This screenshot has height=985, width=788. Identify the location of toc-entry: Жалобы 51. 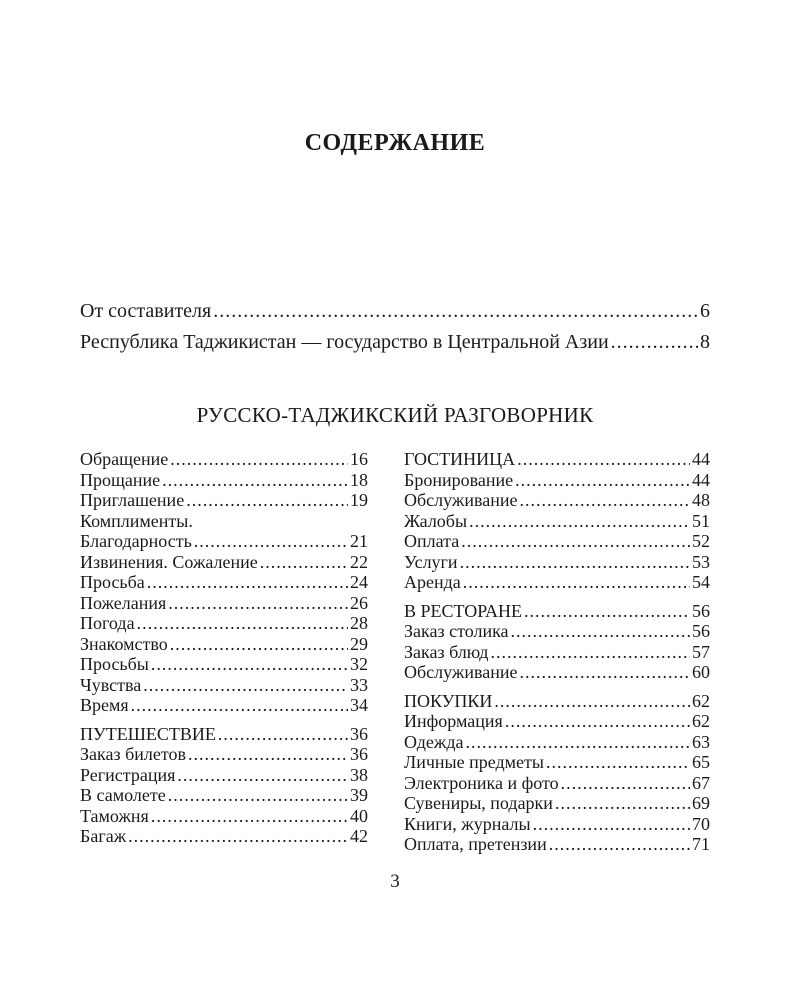
(557, 521).